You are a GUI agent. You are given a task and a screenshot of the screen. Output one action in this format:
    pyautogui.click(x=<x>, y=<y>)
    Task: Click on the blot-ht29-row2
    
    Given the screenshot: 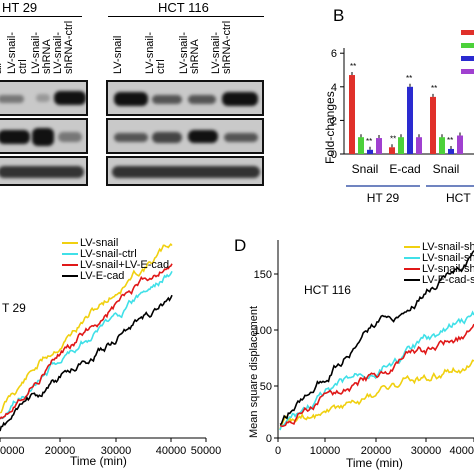 What is the action you would take?
    pyautogui.click(x=44, y=136)
    